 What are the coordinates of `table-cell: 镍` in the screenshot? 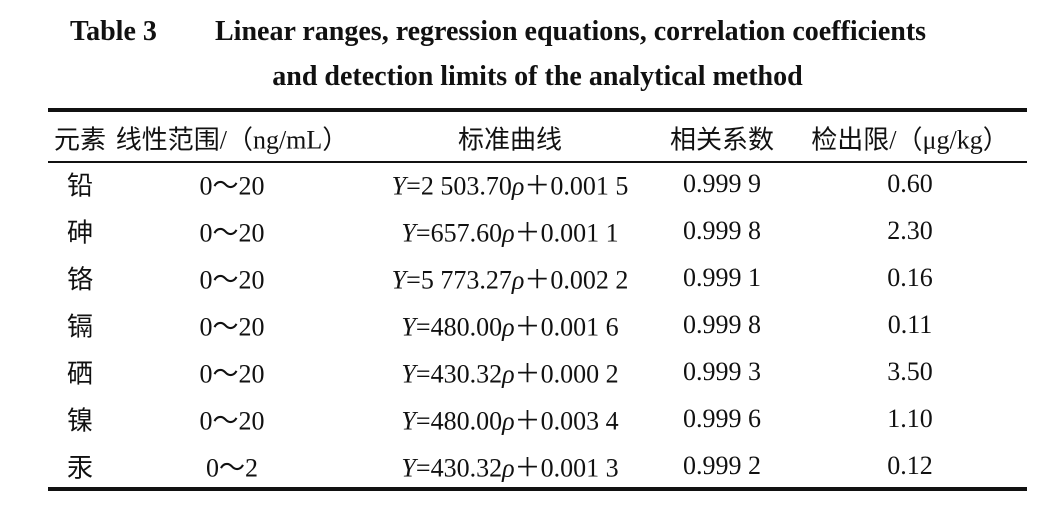 It's located at (80, 421).